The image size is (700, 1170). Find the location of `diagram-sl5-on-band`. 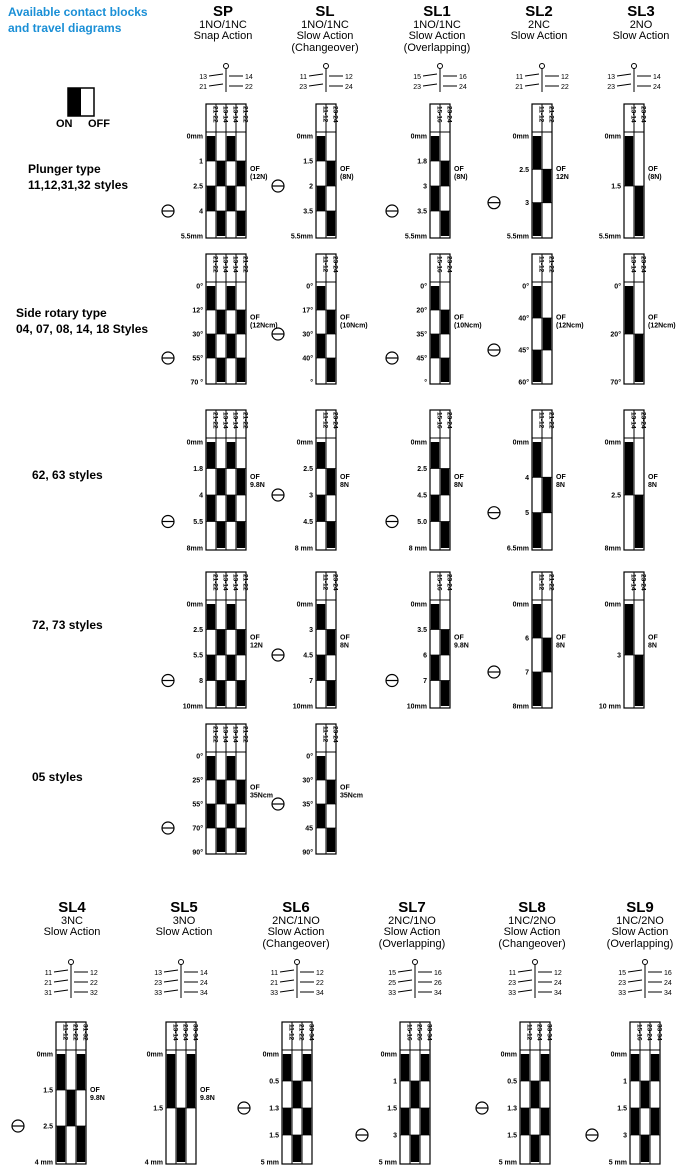

diagram-sl5-on-band is located at coordinates (191, 1081).